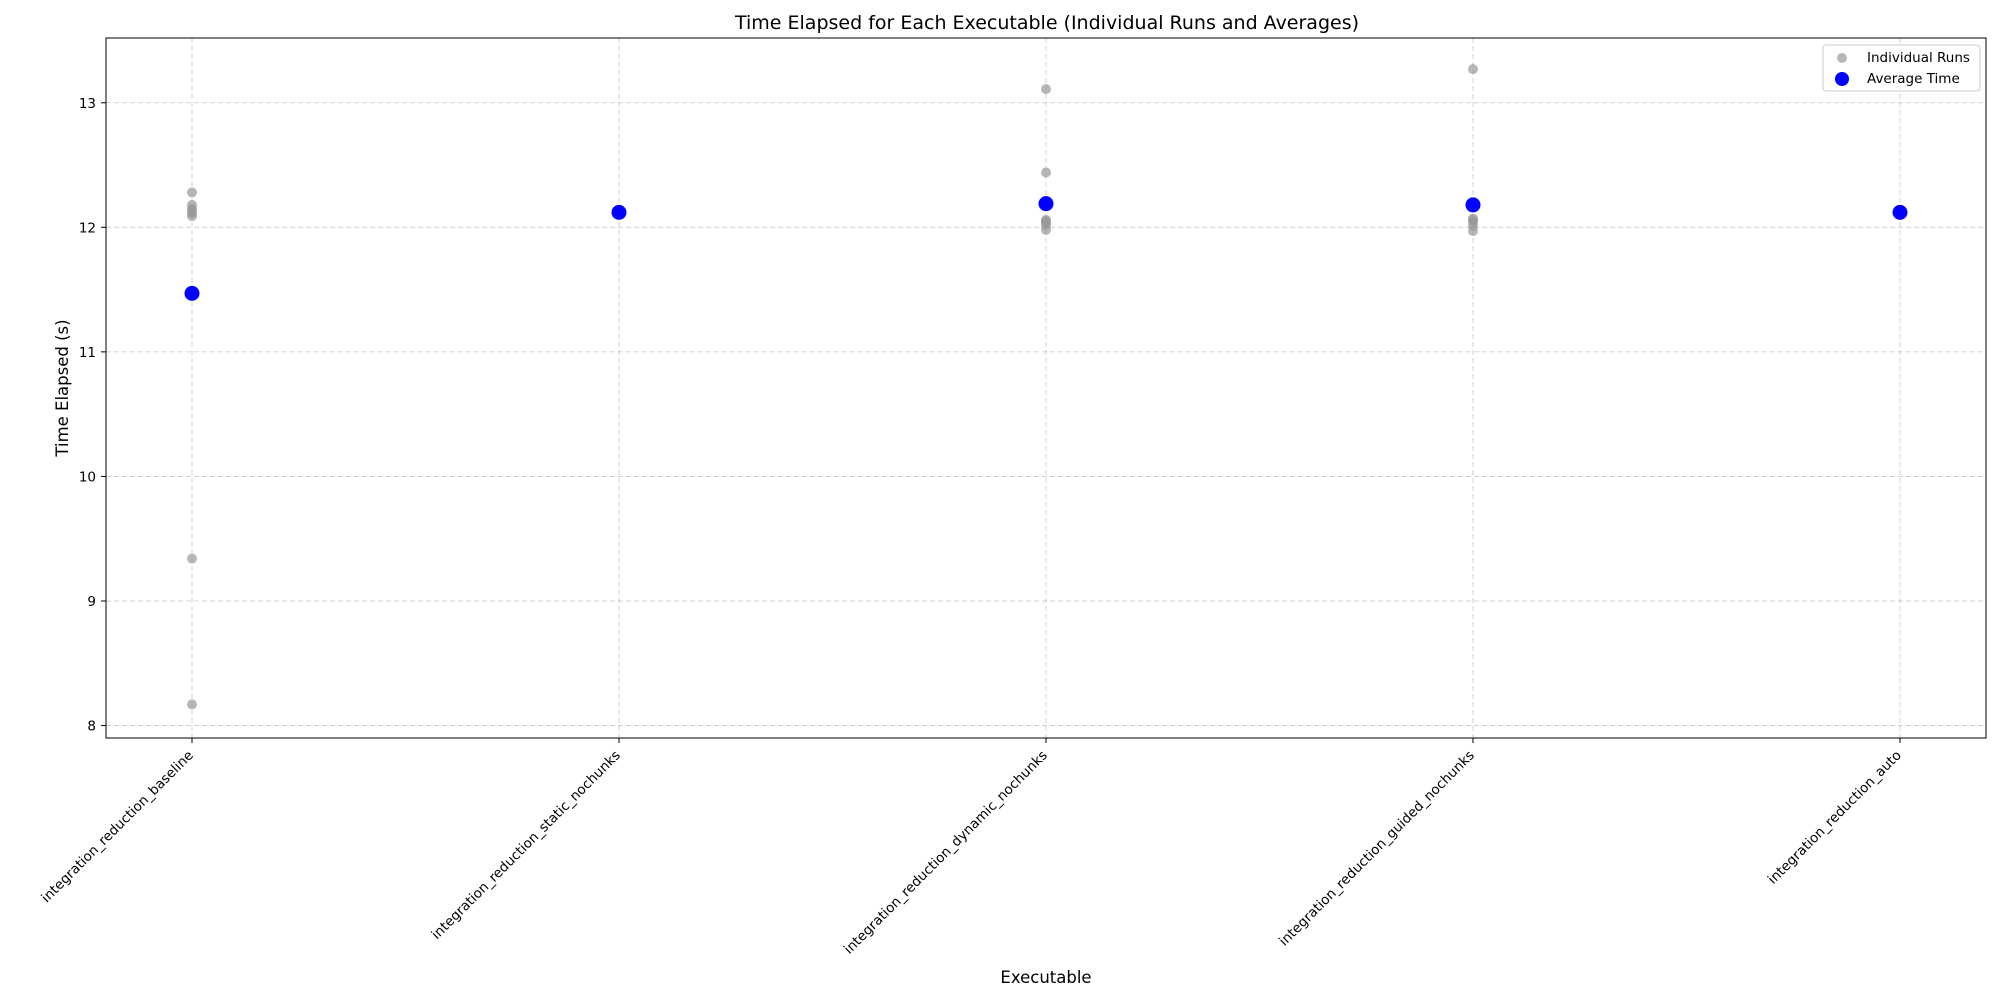  I want to click on legend-label-individual-runs: Individual Runs, so click(1918, 58).